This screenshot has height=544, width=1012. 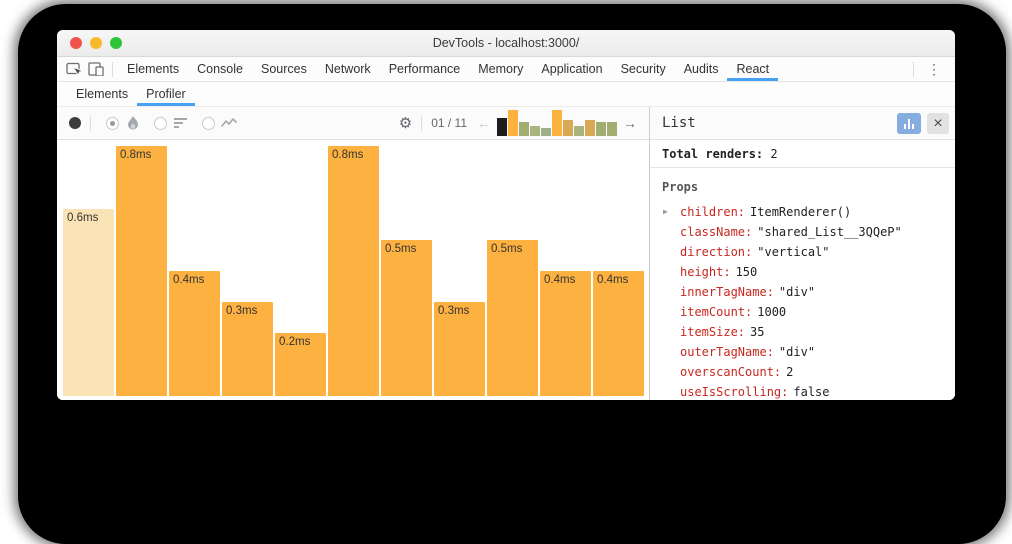 What do you see at coordinates (76, 43) in the screenshot?
I see `close-window-button` at bounding box center [76, 43].